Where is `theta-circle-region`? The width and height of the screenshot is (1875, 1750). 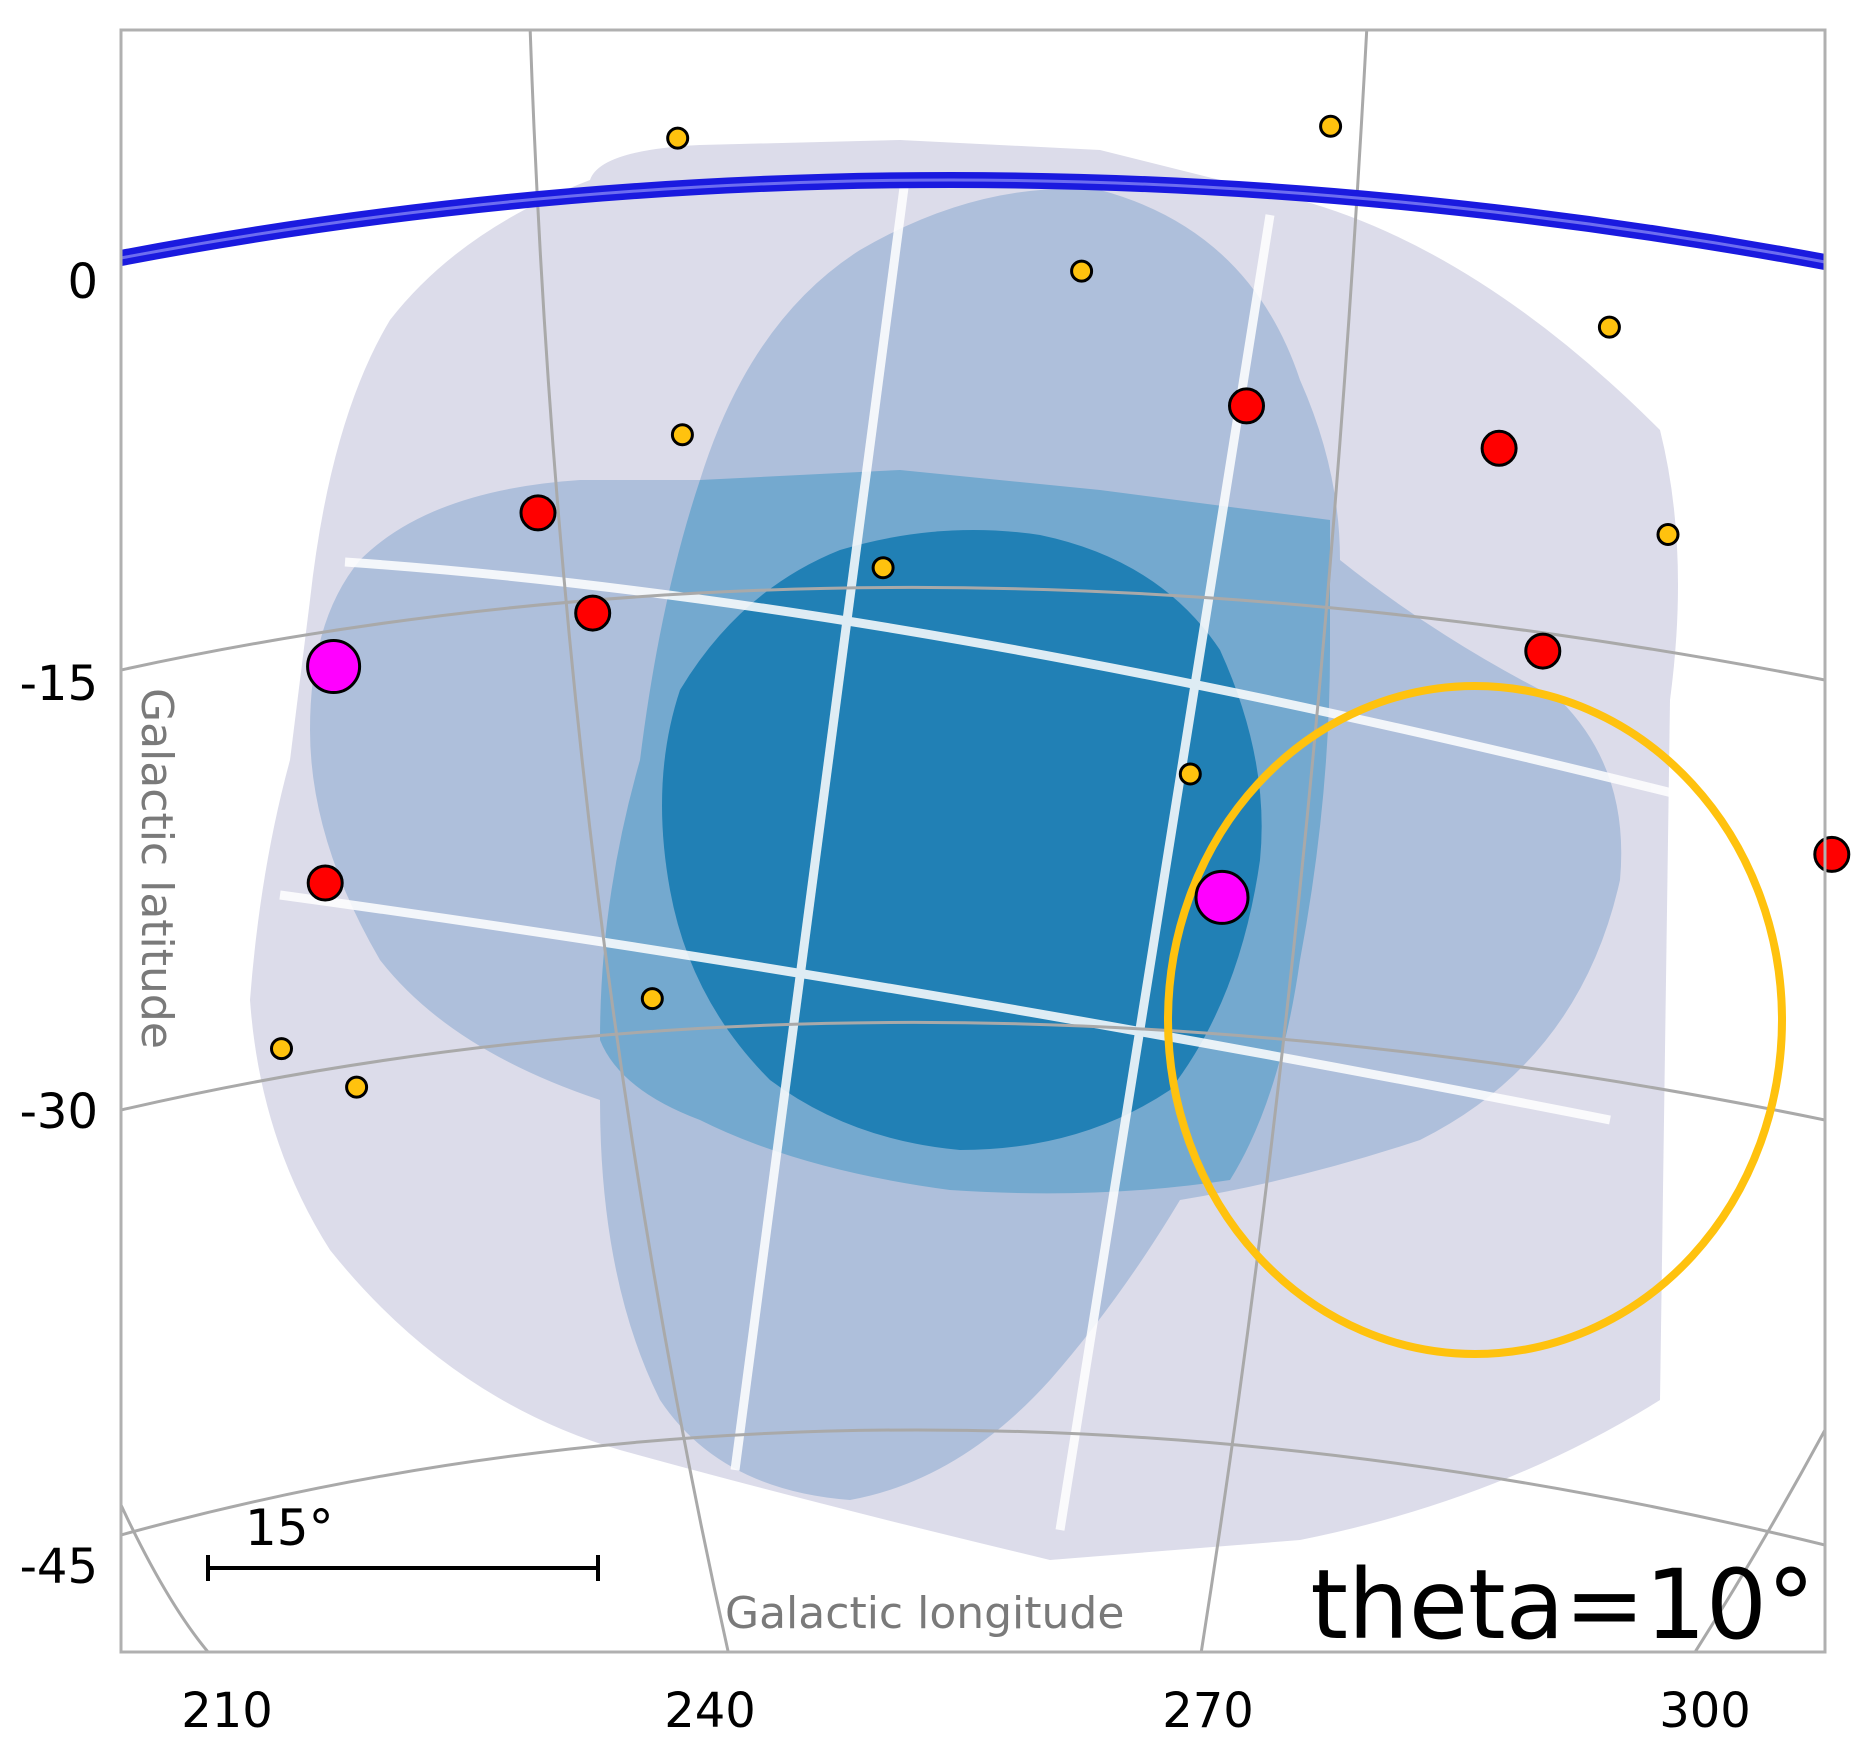 theta-circle-region is located at coordinates (1475, 1020).